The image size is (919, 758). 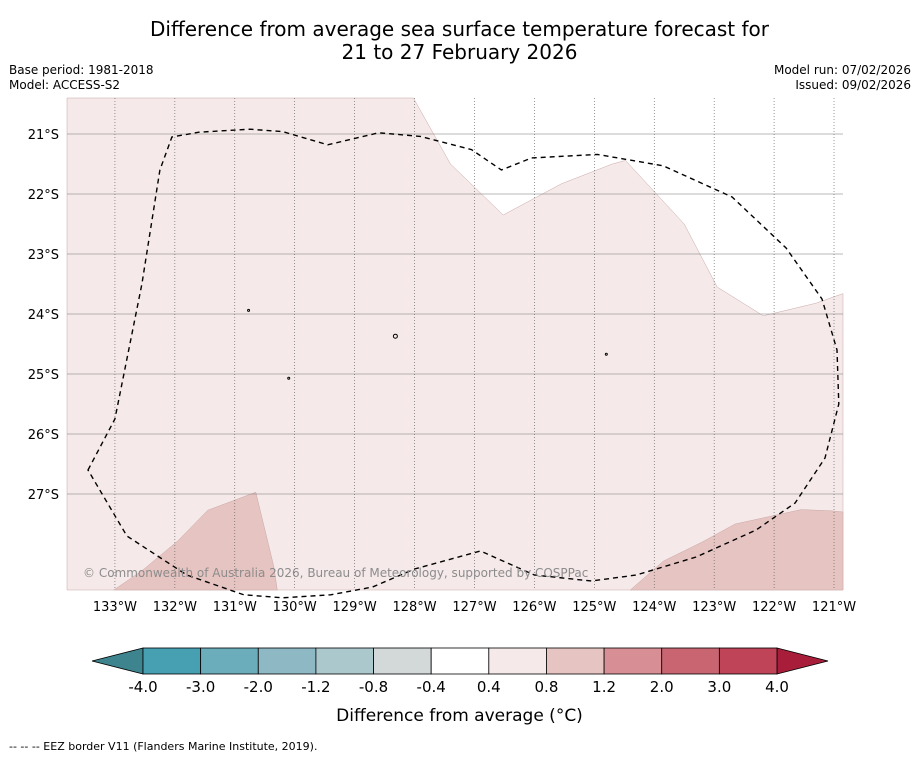 I want to click on island-b, so click(x=395, y=336).